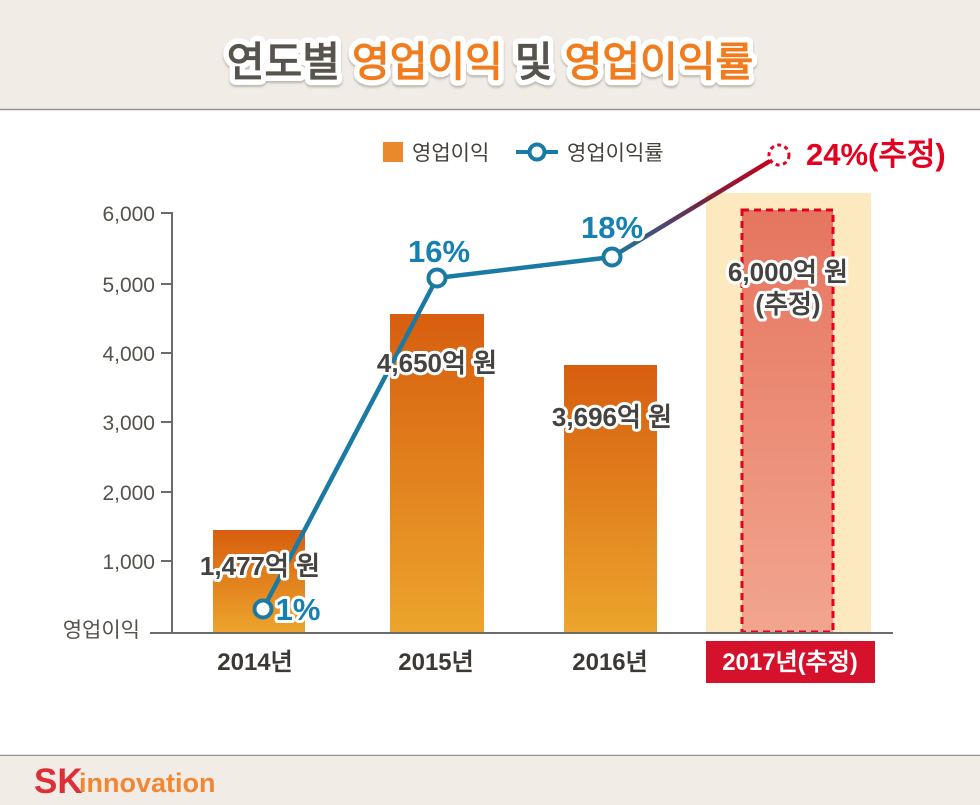 This screenshot has height=805, width=980. What do you see at coordinates (147, 783) in the screenshot?
I see `logo-innovation-text: innovation` at bounding box center [147, 783].